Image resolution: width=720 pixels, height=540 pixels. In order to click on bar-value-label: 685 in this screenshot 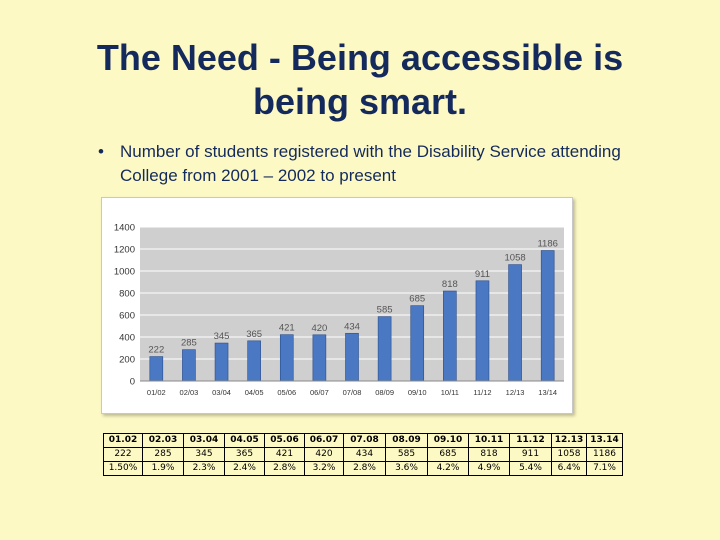, I will do `click(417, 299)`.